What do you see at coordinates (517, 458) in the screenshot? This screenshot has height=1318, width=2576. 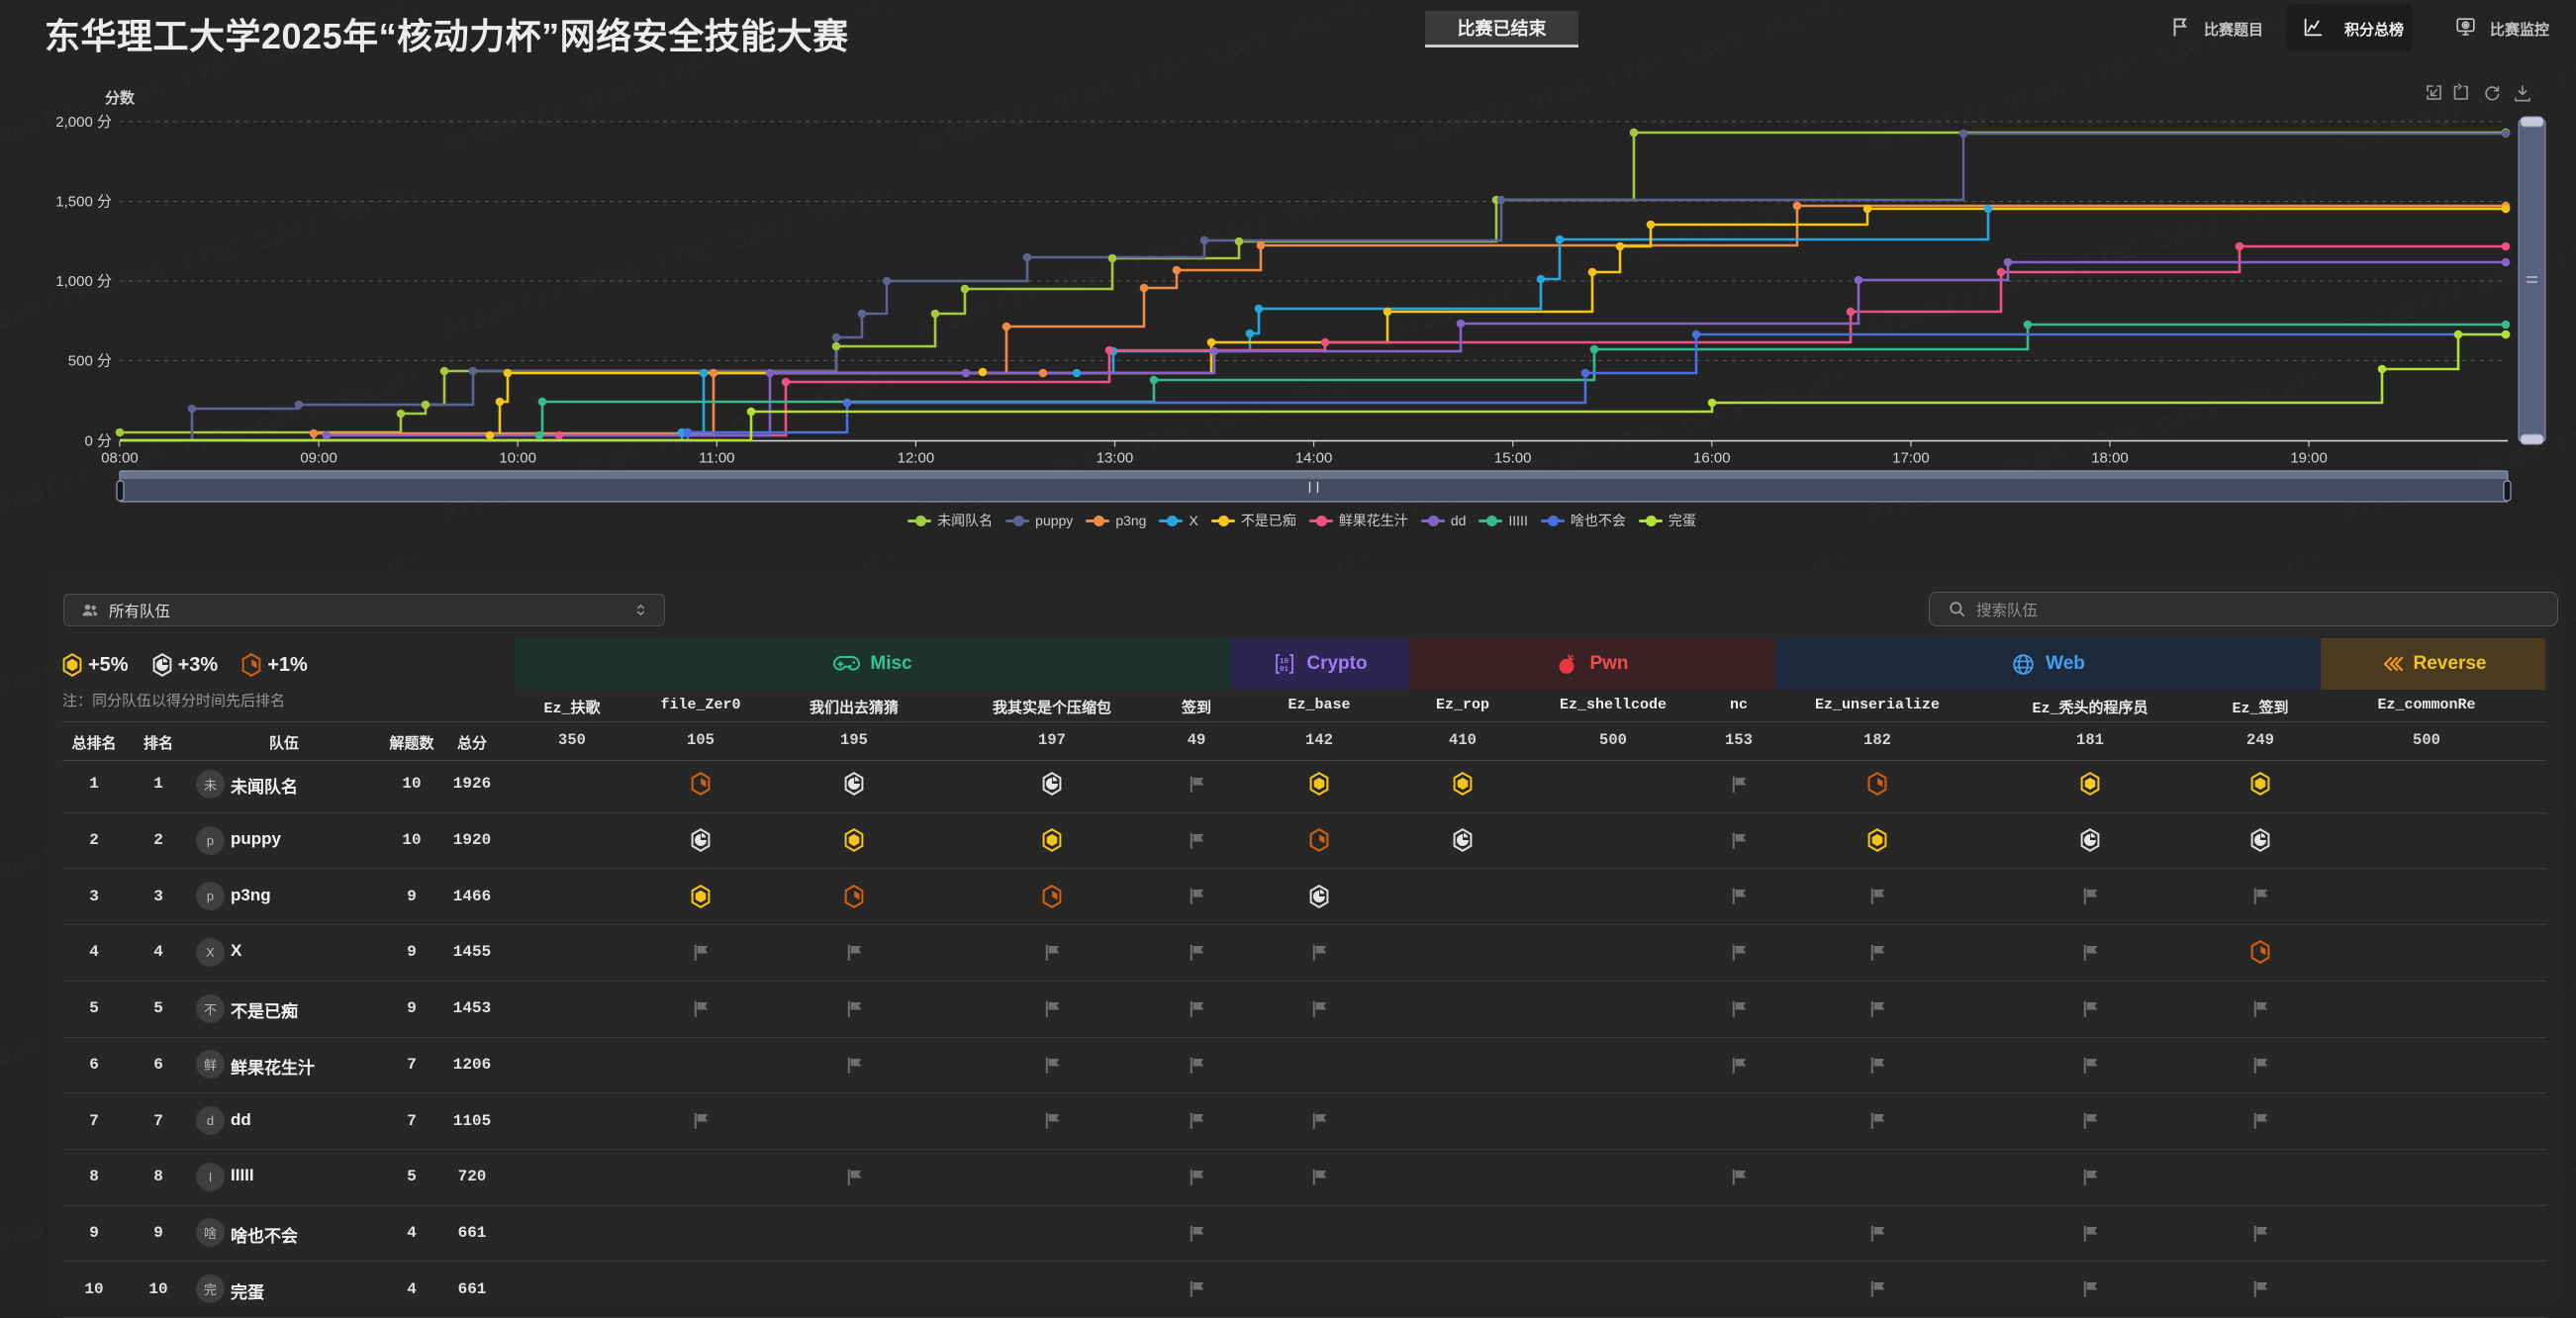 I see `svg-text: 10:00` at bounding box center [517, 458].